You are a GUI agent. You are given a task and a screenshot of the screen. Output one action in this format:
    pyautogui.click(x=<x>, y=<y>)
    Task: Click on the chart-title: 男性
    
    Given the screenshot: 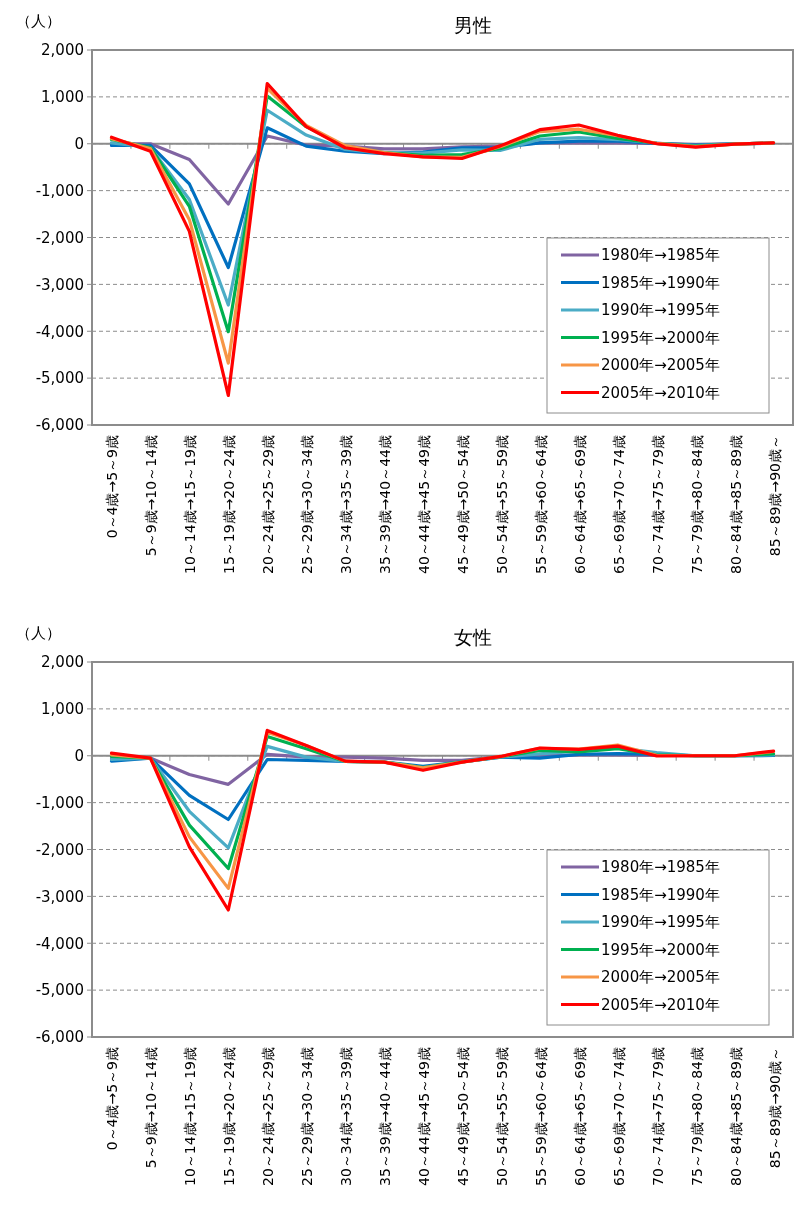 What is the action you would take?
    pyautogui.click(x=472, y=25)
    